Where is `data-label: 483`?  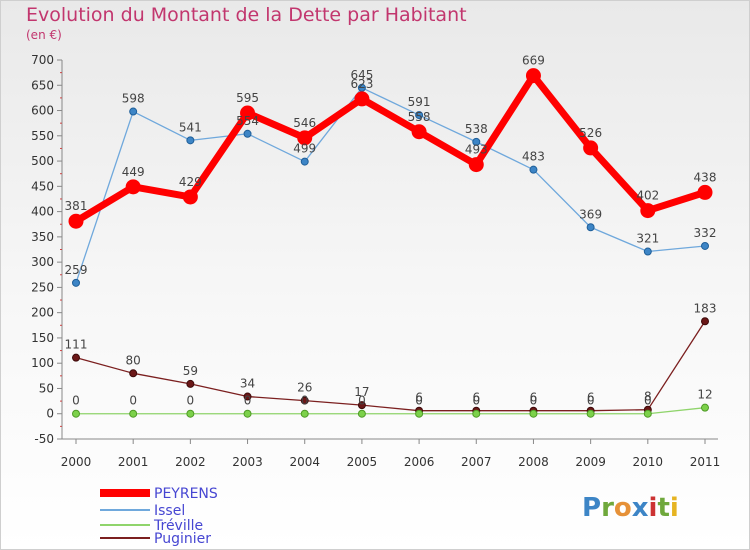 data-label: 483 is located at coordinates (533, 157).